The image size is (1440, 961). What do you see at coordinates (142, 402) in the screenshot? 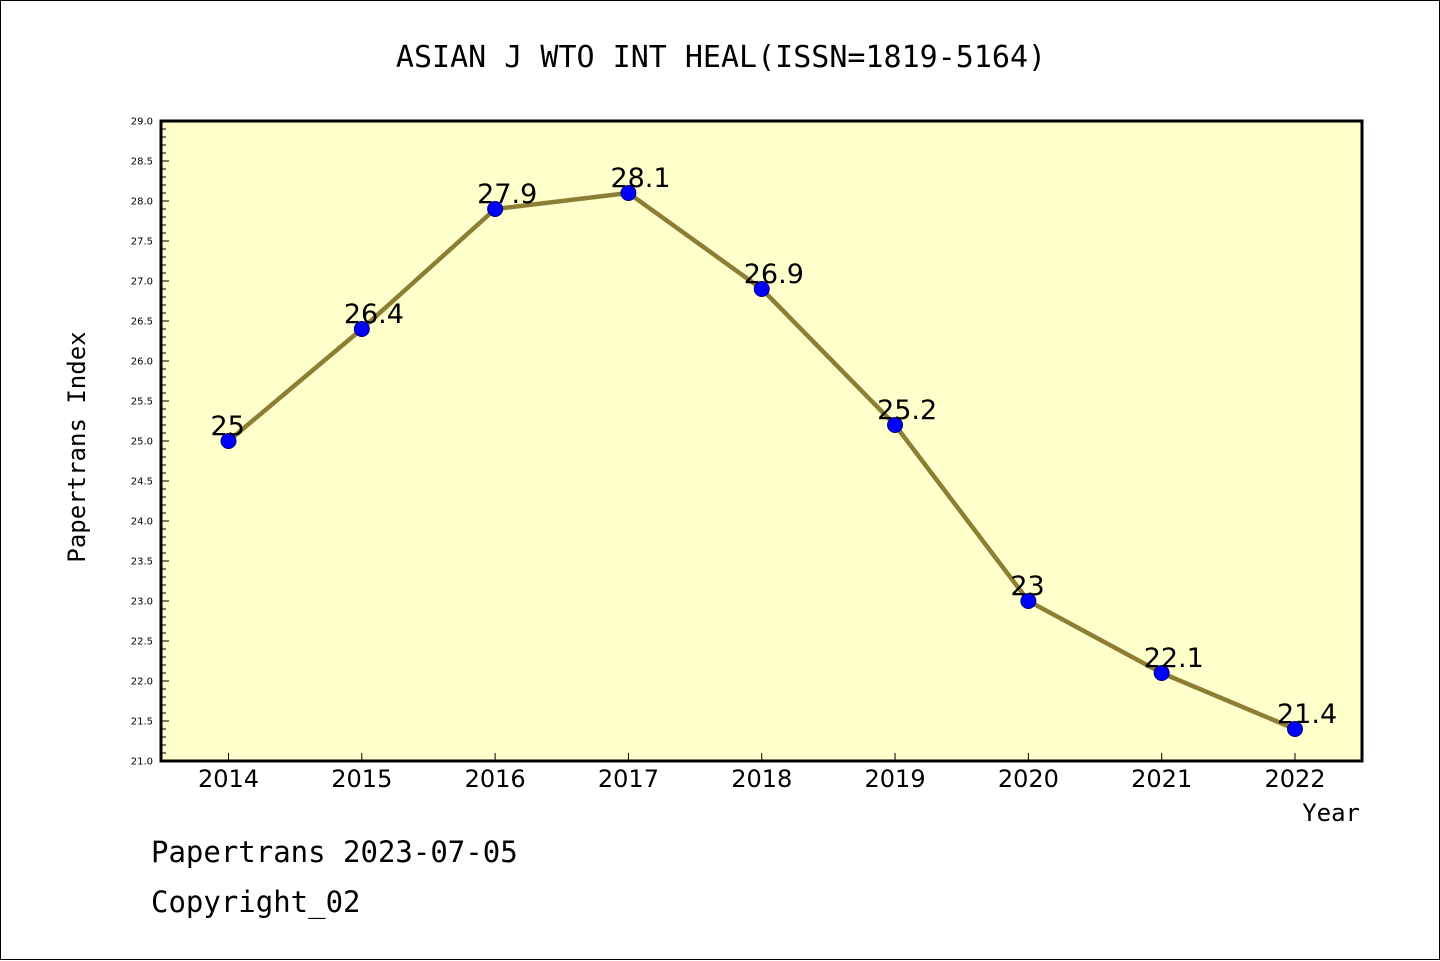
I see `y-tick-label: 25.5` at bounding box center [142, 402].